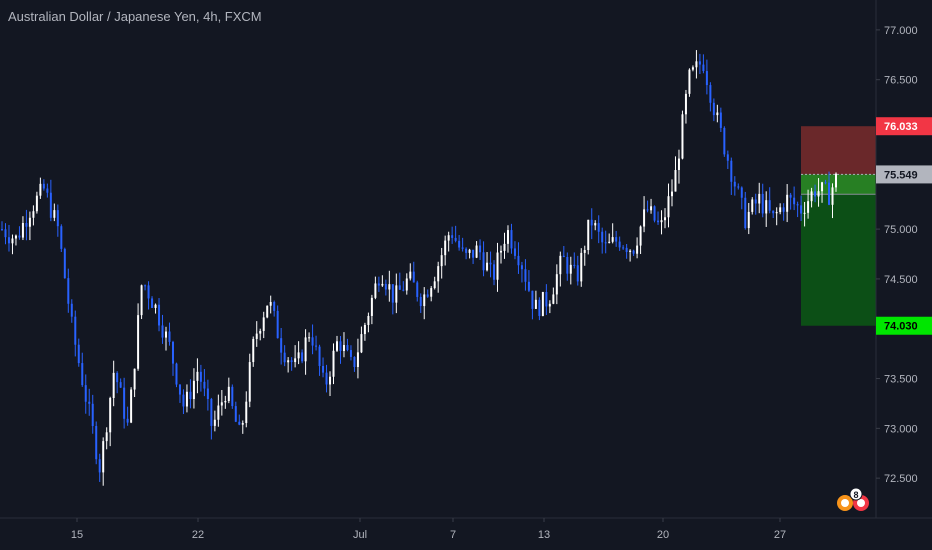  What do you see at coordinates (901, 327) in the screenshot?
I see `target-price-tag-label: 74.030` at bounding box center [901, 327].